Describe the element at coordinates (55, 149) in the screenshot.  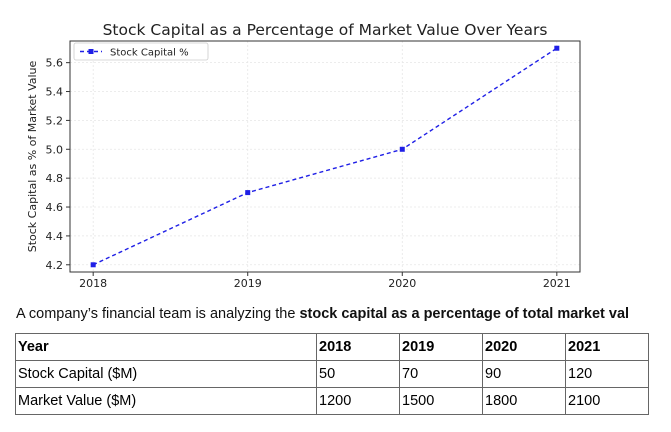
I see `y-tick-label: 5.0` at that location.